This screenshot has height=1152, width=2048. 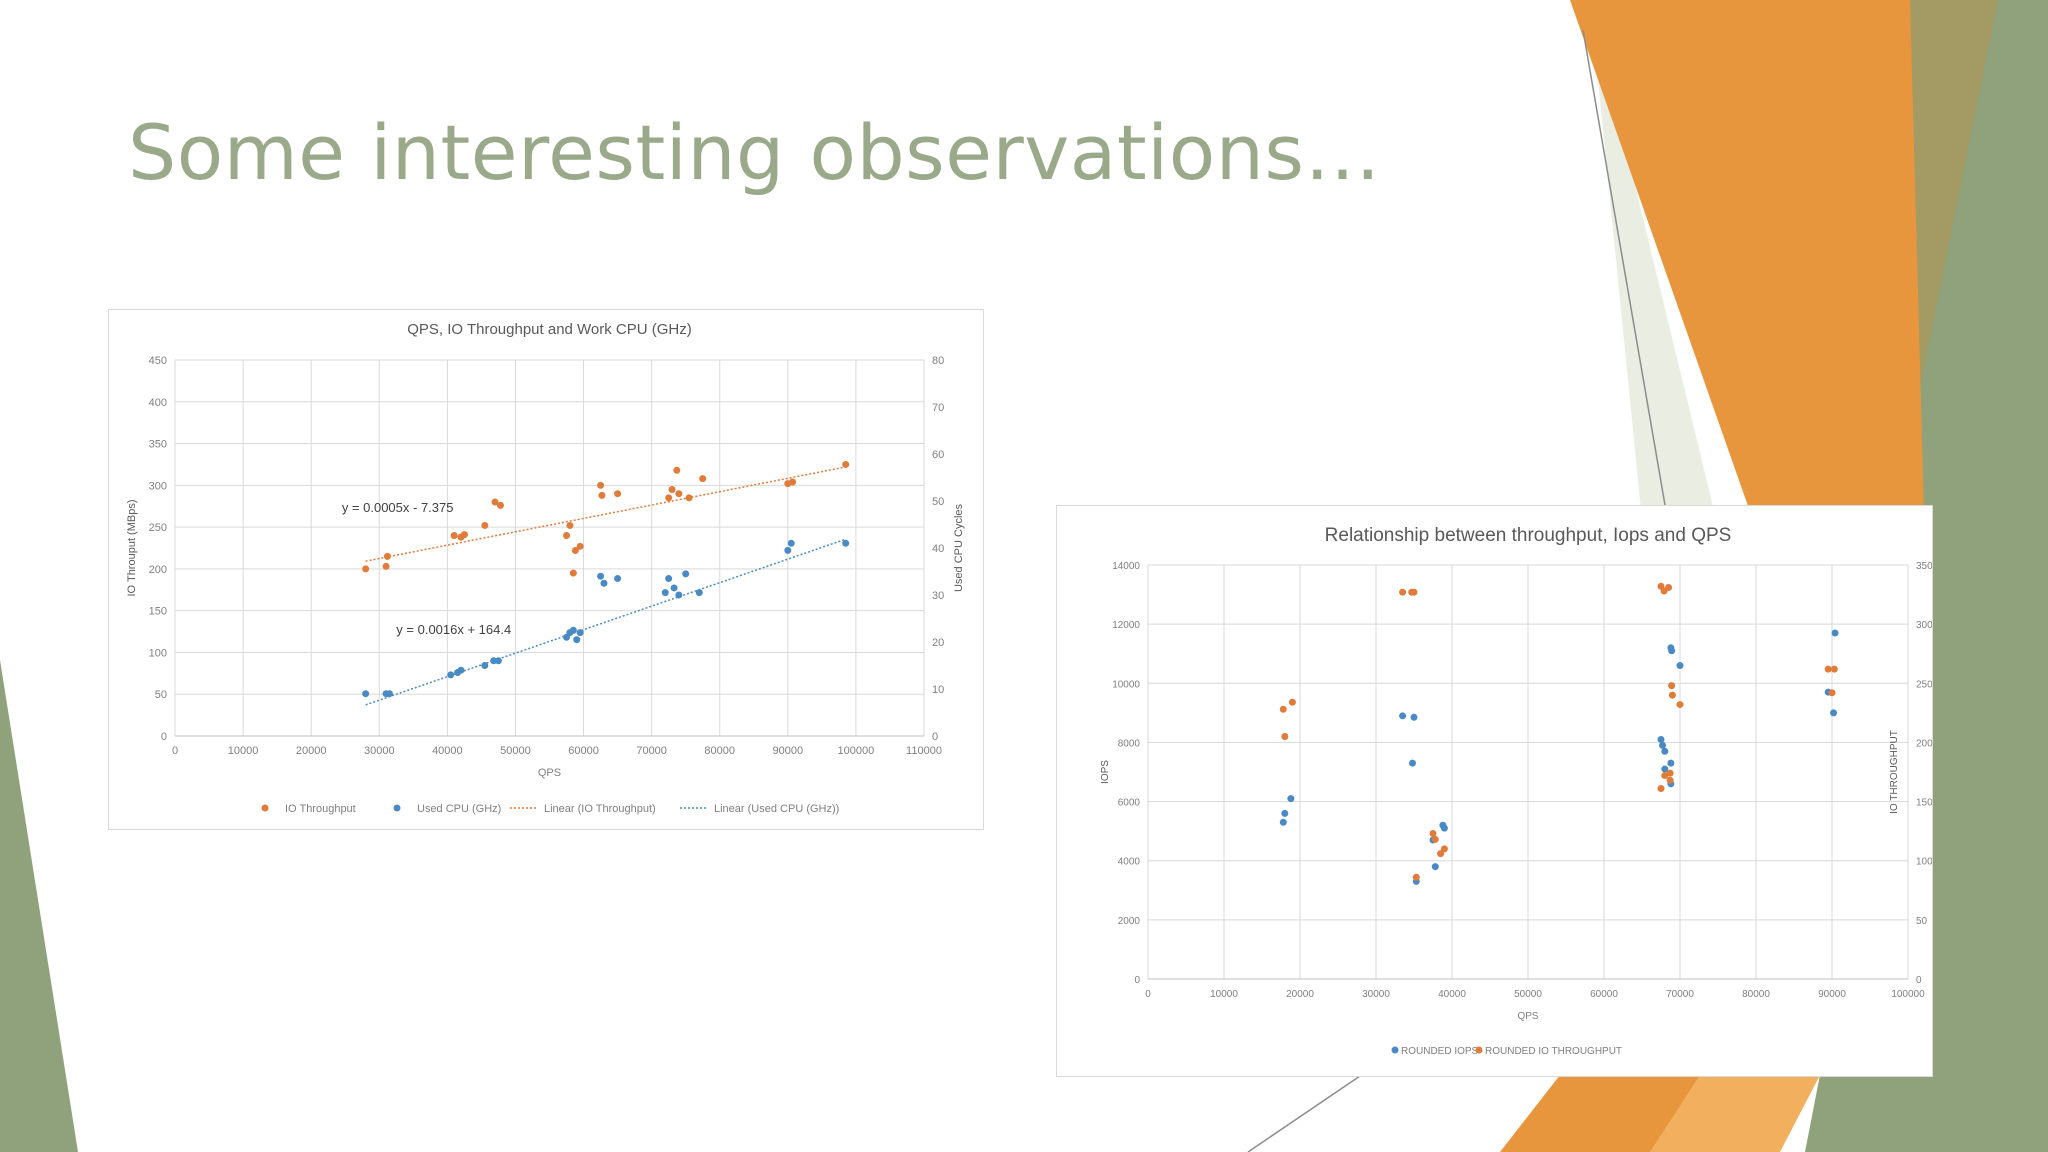 What do you see at coordinates (605, 622) in the screenshot?
I see `trendline-used-cpu` at bounding box center [605, 622].